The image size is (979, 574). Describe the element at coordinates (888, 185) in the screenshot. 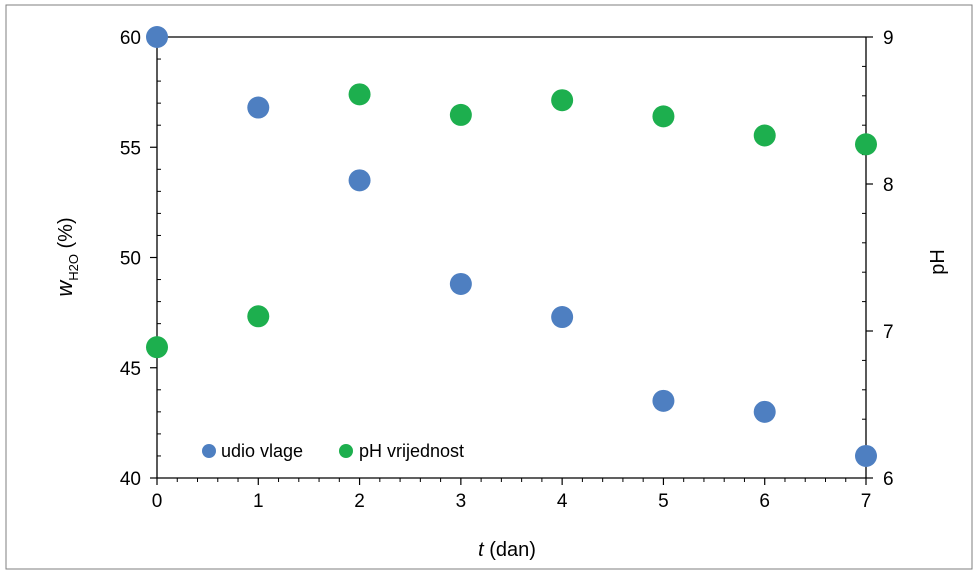

I see `y2-tick-label: 8` at that location.